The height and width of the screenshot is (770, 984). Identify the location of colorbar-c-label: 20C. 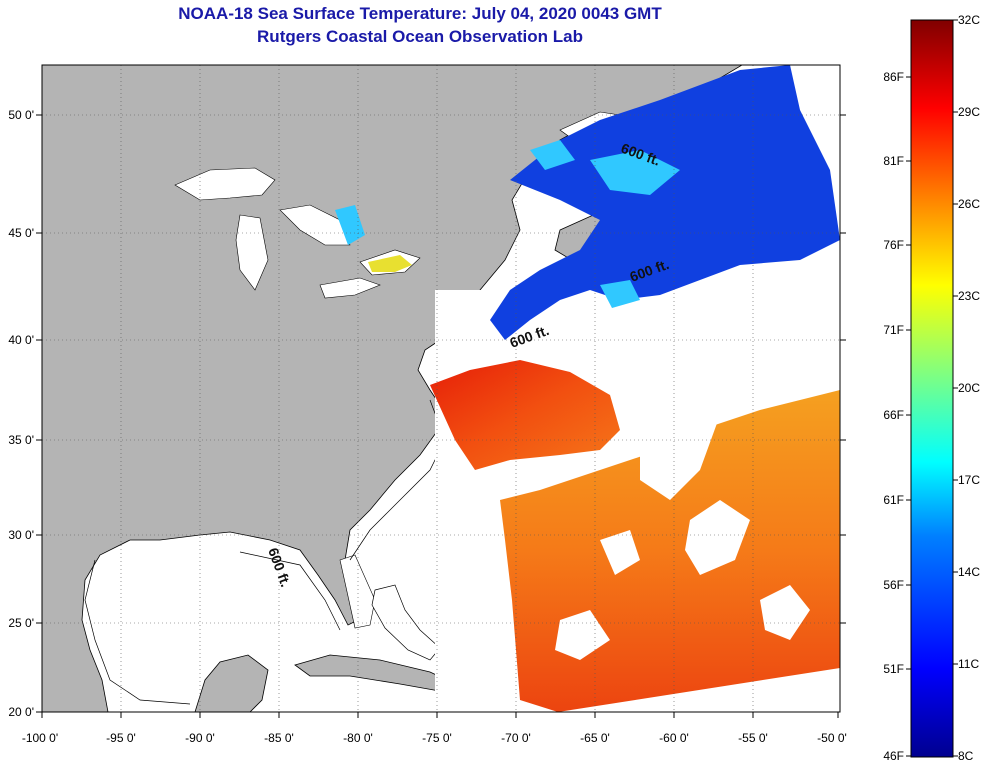
(969, 388).